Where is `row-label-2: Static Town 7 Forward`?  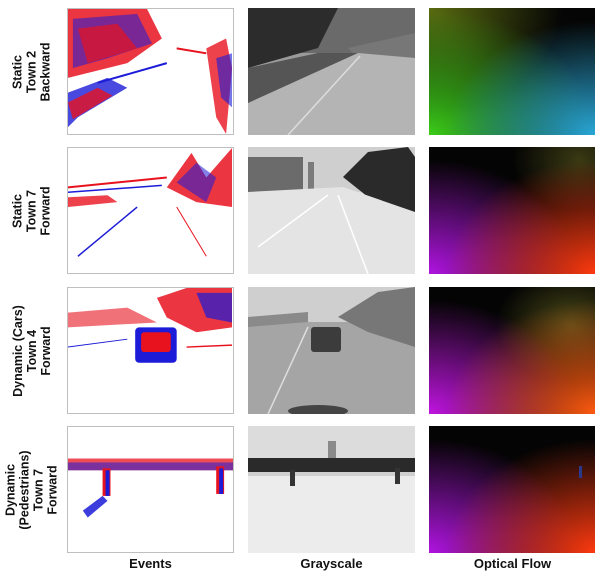
row-label-2: Static Town 7 Forward is located at coordinates (32, 210).